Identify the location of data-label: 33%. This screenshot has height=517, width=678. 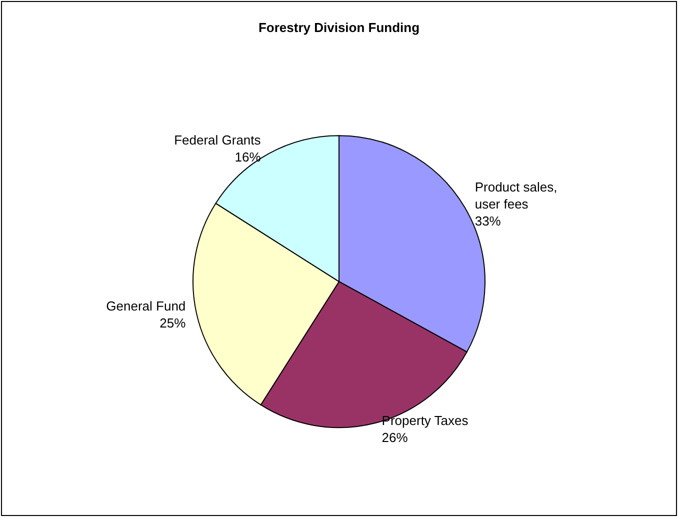
(488, 221).